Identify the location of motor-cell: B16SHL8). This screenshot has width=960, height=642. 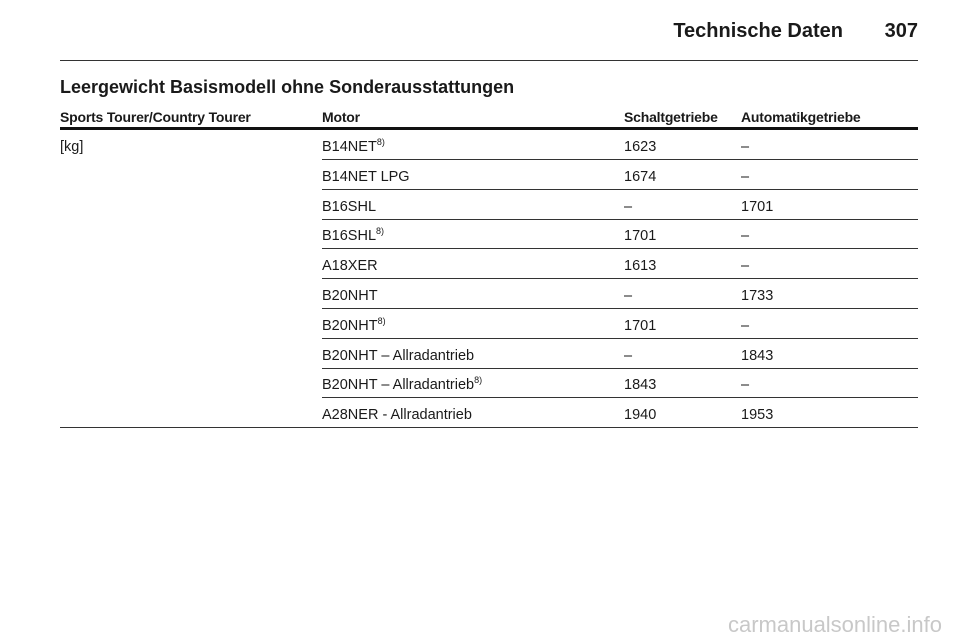
(353, 235).